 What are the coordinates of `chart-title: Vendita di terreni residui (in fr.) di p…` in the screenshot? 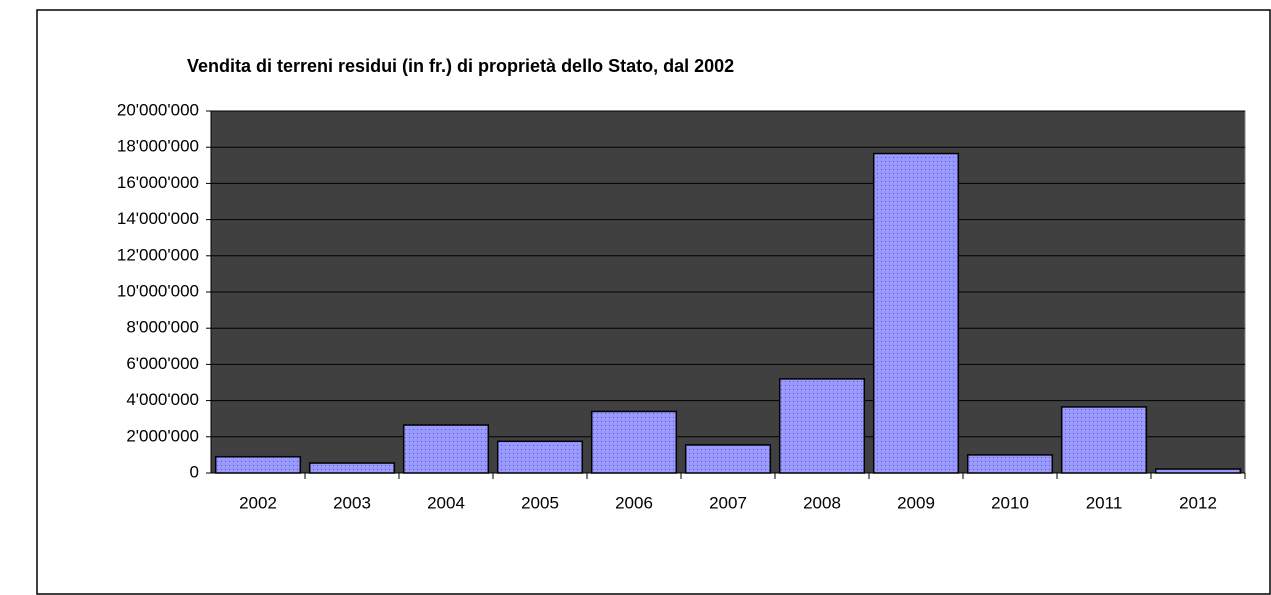 It's located at (460, 66).